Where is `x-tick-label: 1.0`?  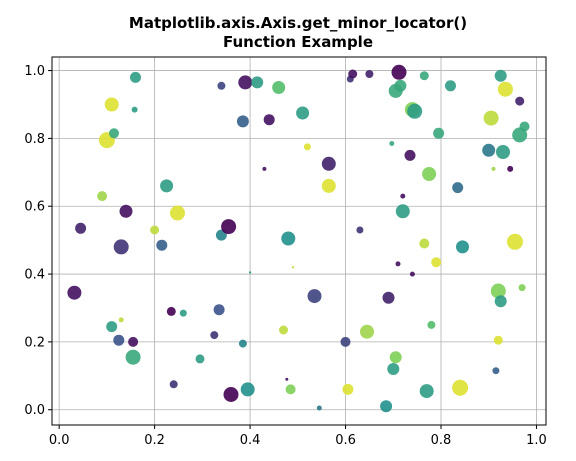 x-tick-label: 1.0 is located at coordinates (536, 440).